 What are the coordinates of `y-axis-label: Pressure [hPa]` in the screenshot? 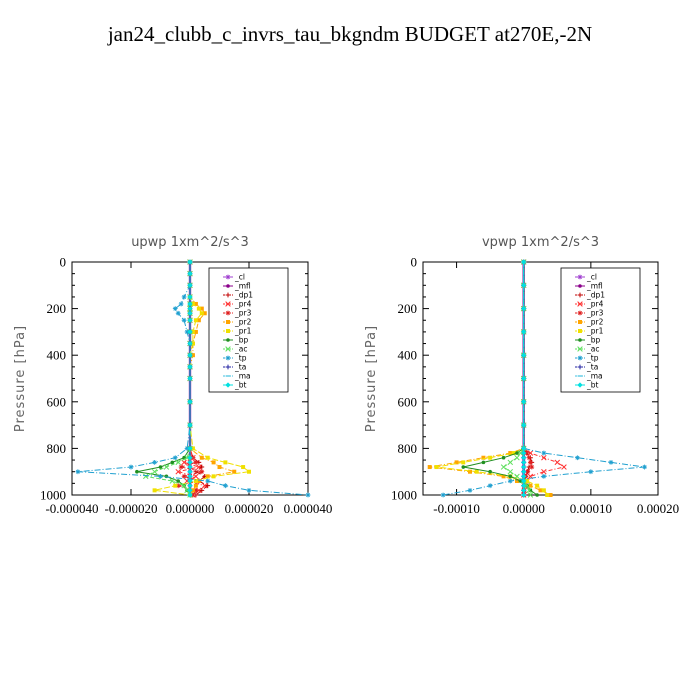 It's located at (371, 378).